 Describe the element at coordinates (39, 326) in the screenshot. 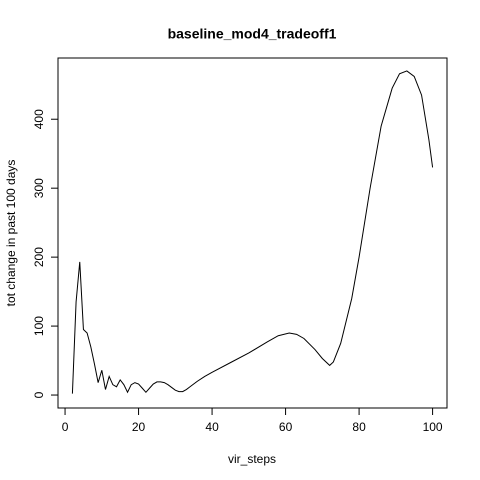

I see `y-tick-label: 100` at that location.